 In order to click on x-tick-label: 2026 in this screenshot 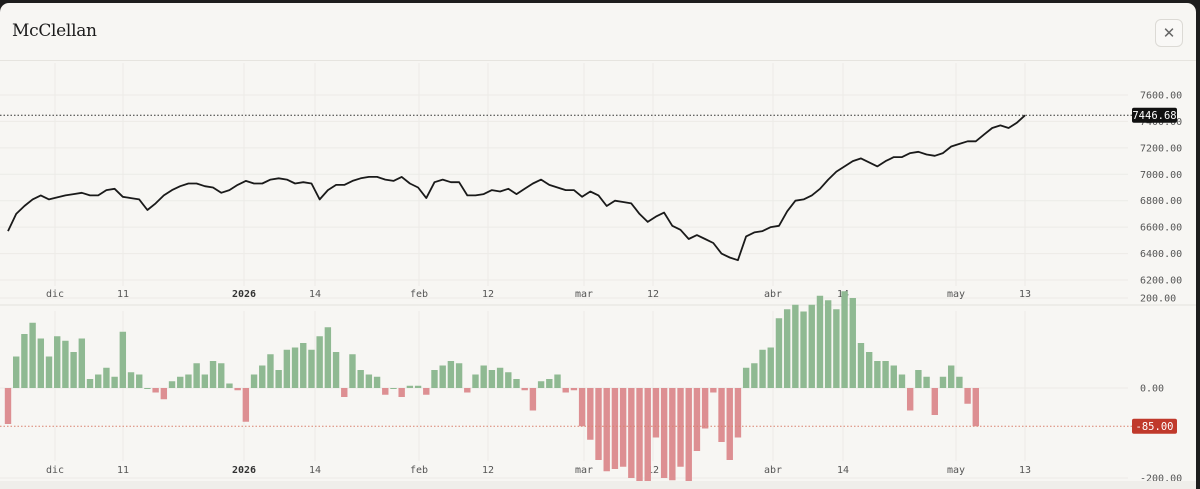, I will do `click(244, 470)`.